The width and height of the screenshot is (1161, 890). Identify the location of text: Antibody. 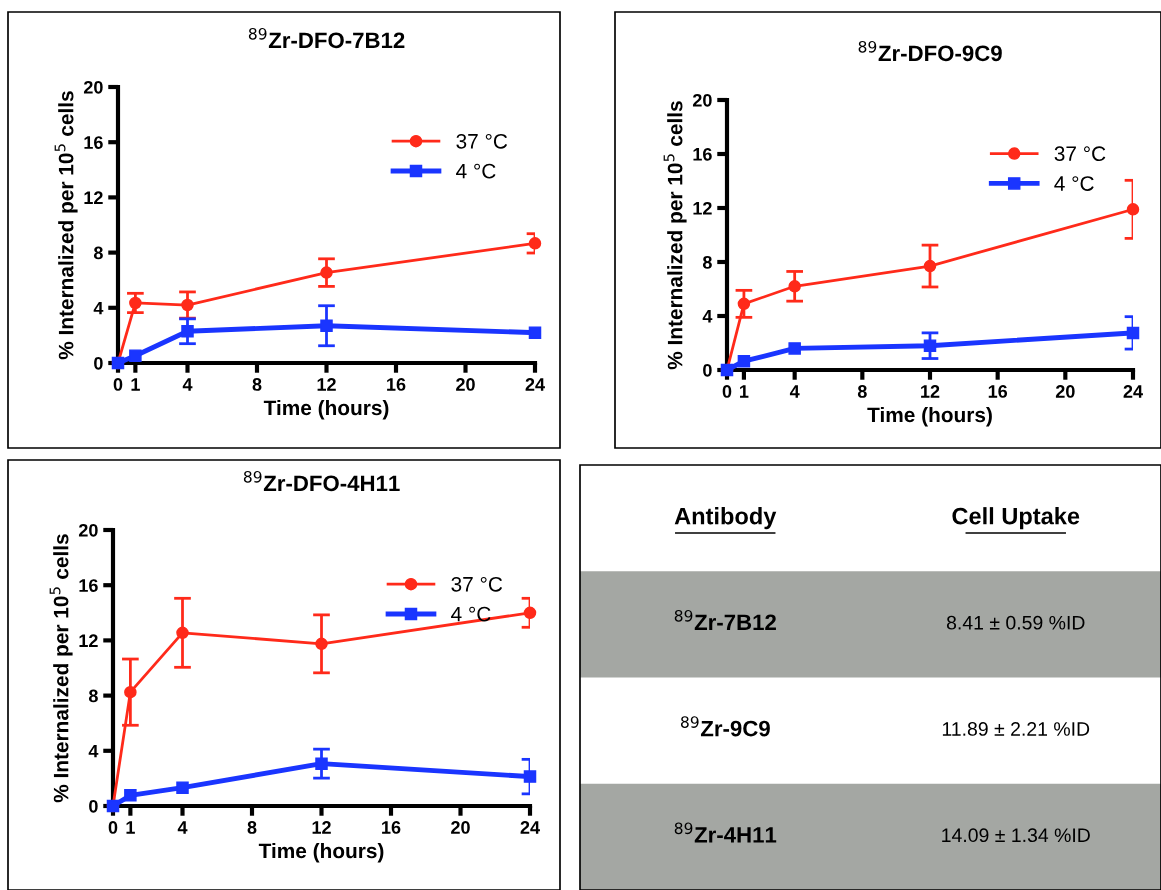
(725, 518).